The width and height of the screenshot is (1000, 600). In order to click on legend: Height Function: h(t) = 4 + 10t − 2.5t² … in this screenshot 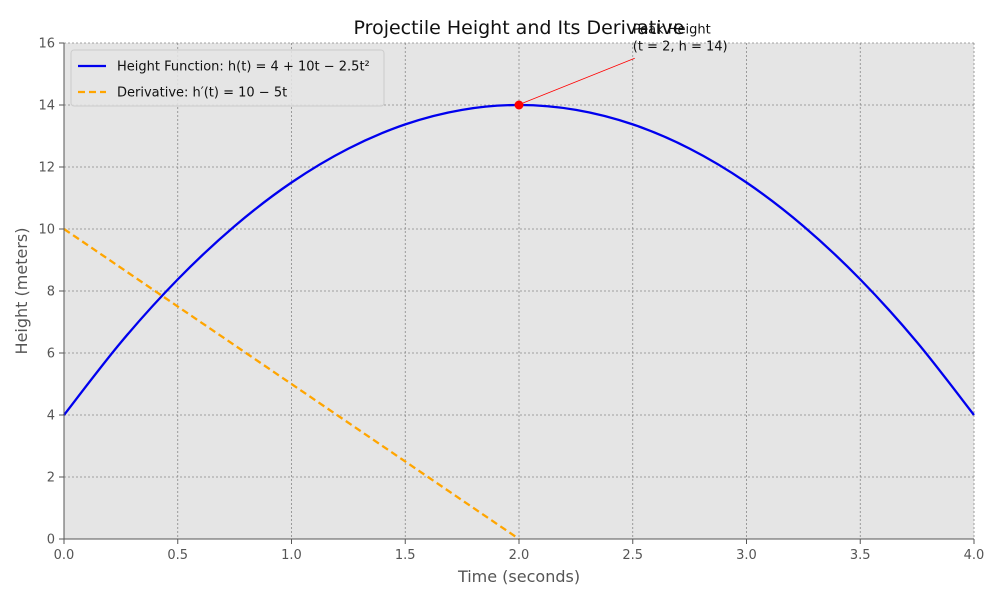, I will do `click(227, 78)`.